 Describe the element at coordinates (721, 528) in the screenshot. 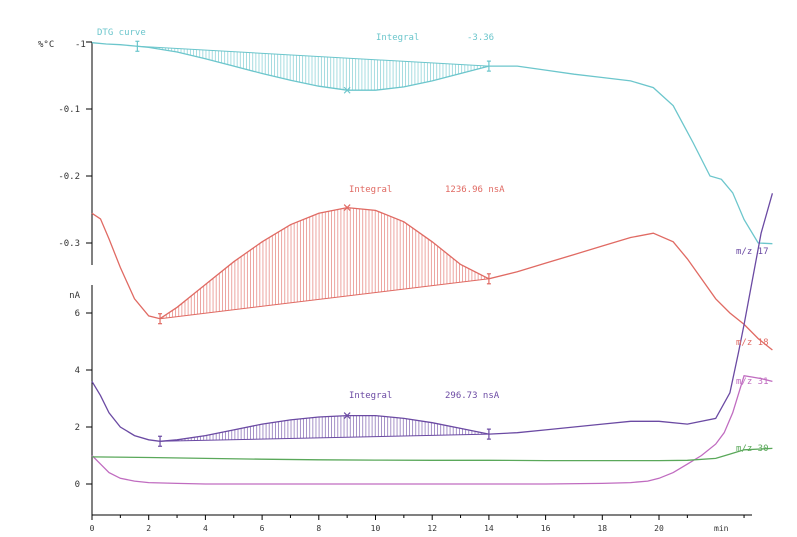

I see `x-unit-label: min` at that location.